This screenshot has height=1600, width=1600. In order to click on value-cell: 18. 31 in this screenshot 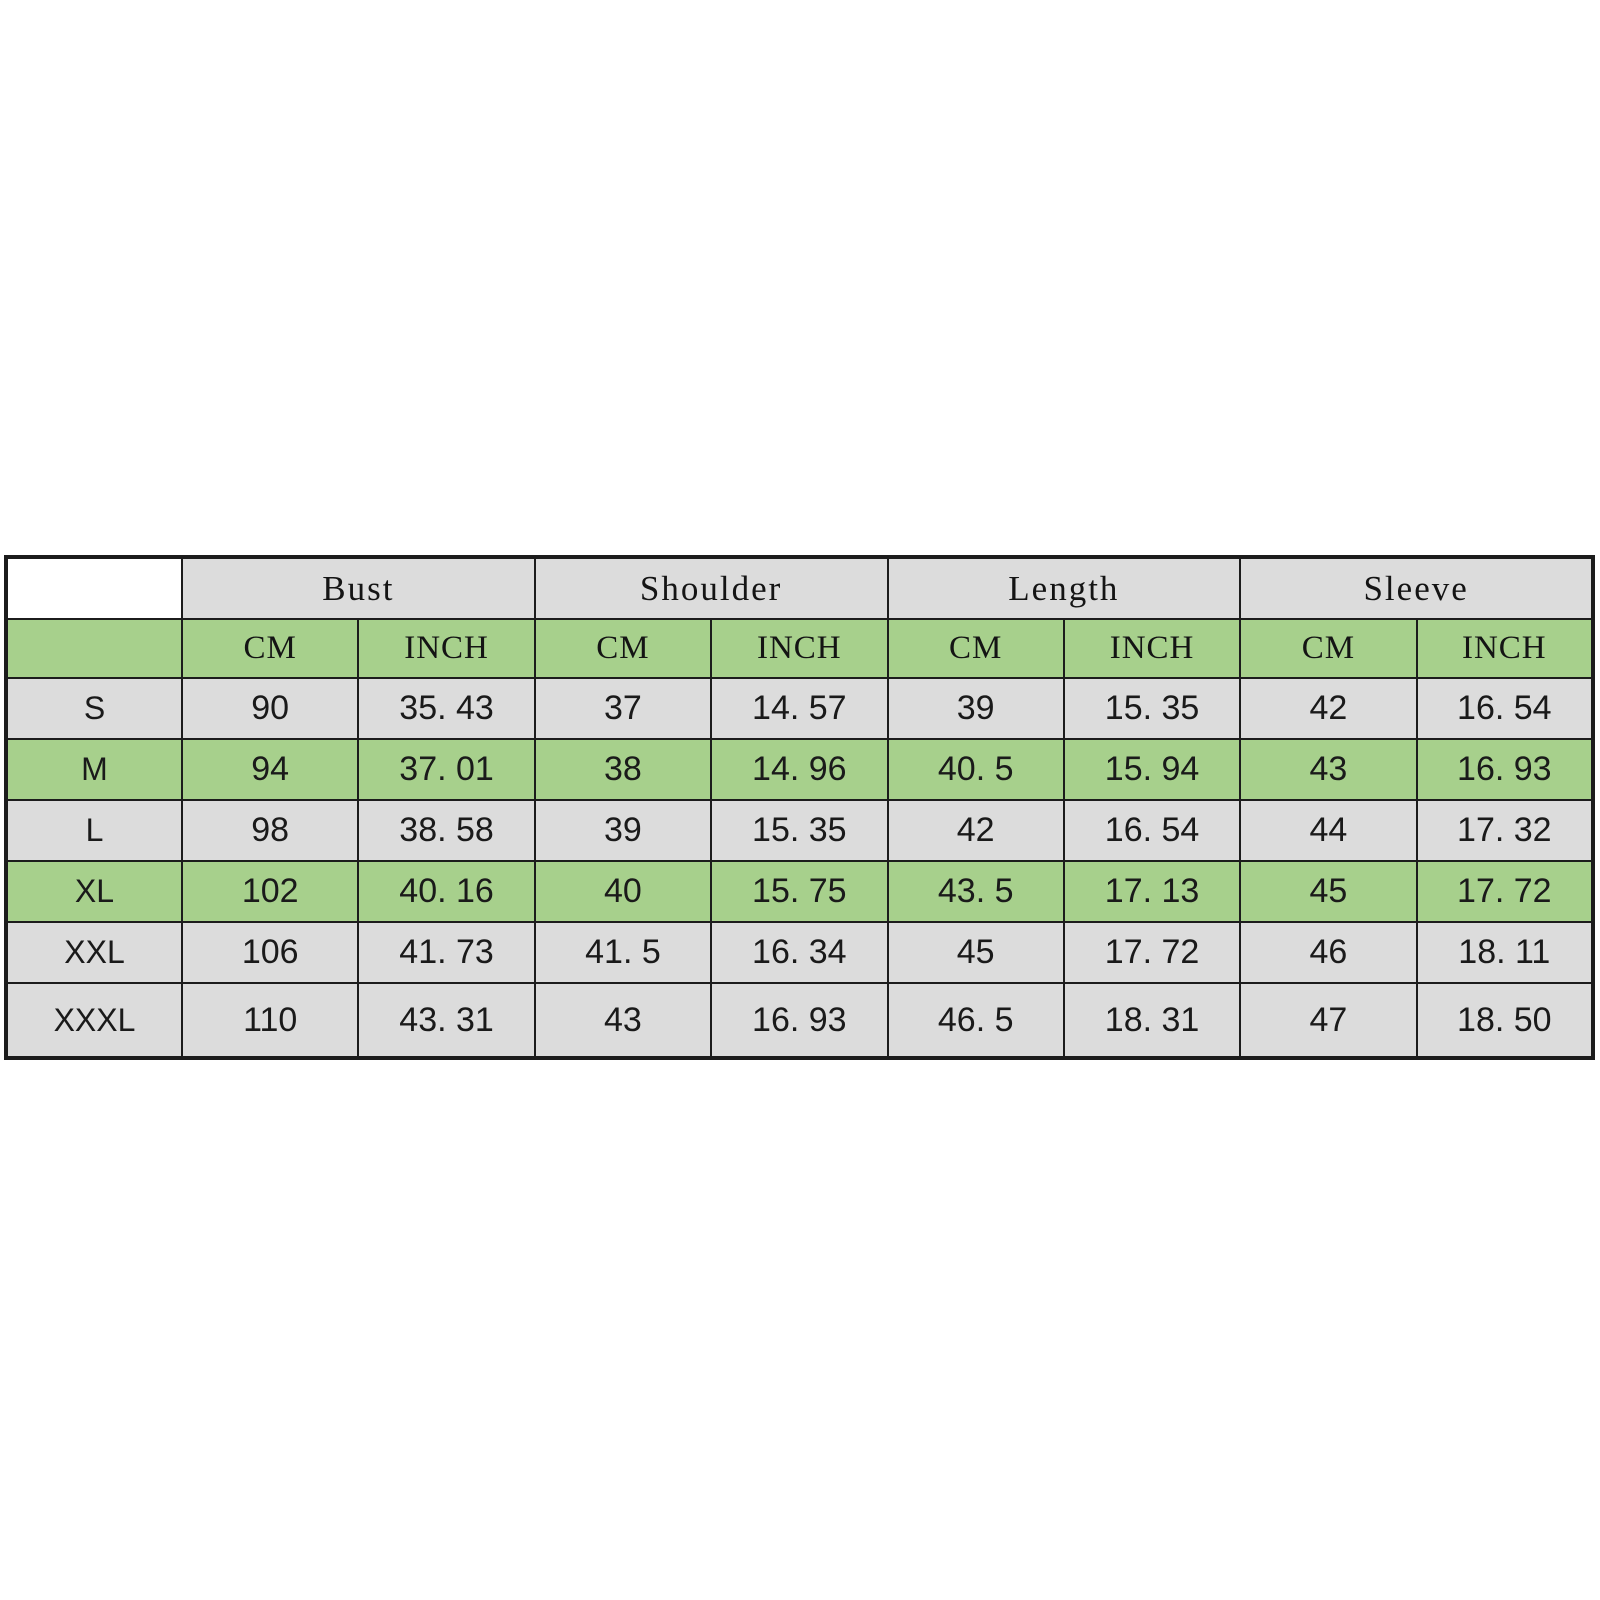, I will do `click(1152, 1020)`.